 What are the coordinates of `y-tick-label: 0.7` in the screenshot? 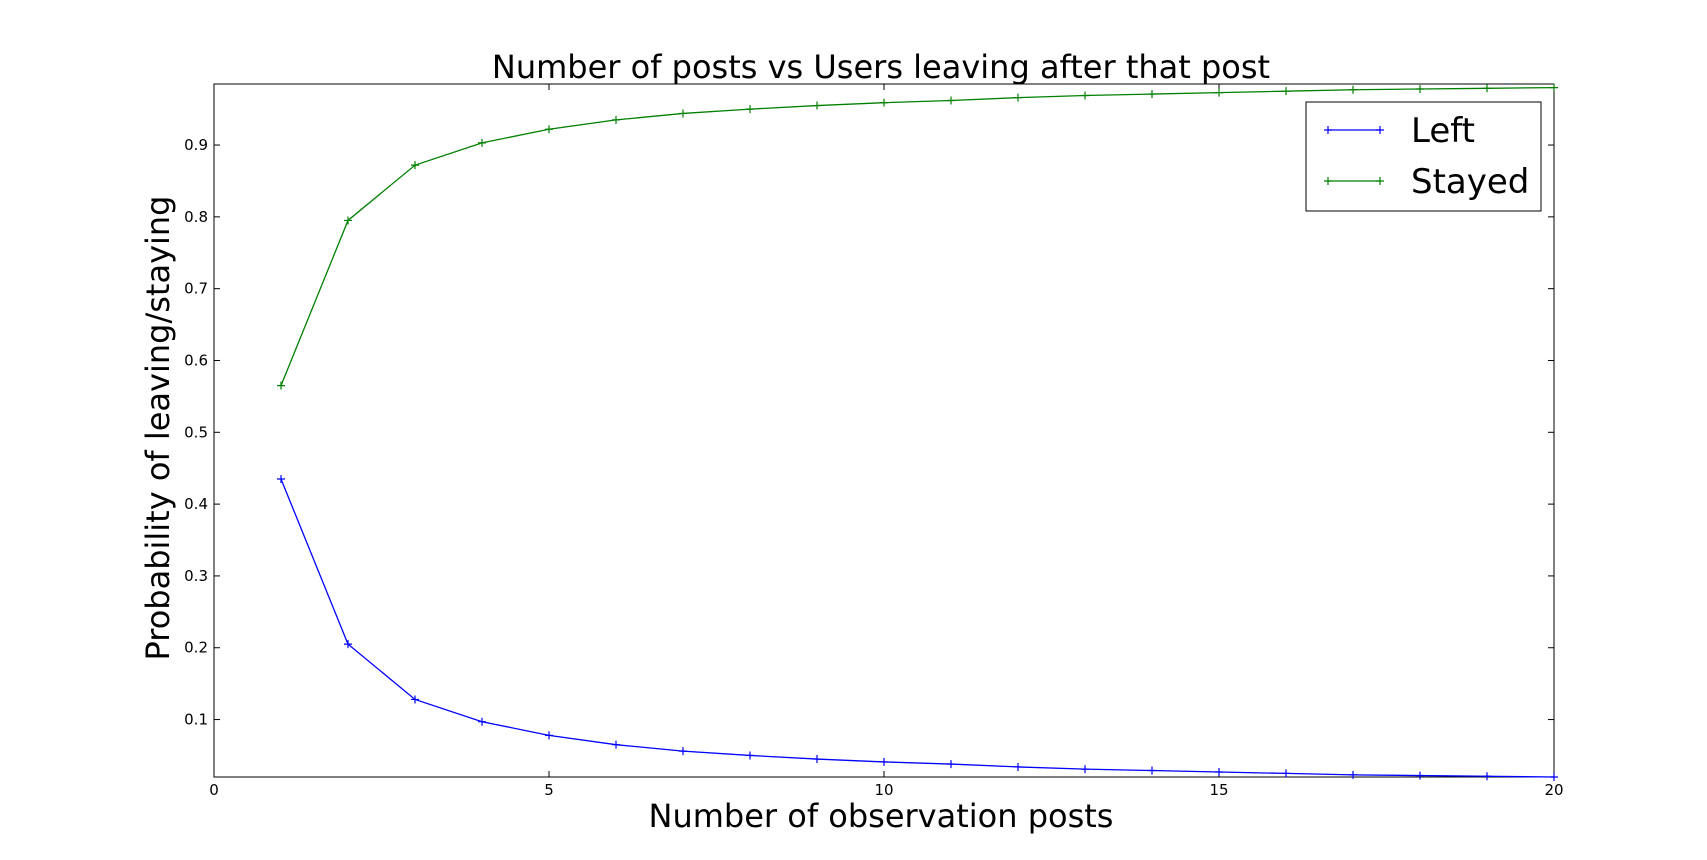 It's located at (196, 289).